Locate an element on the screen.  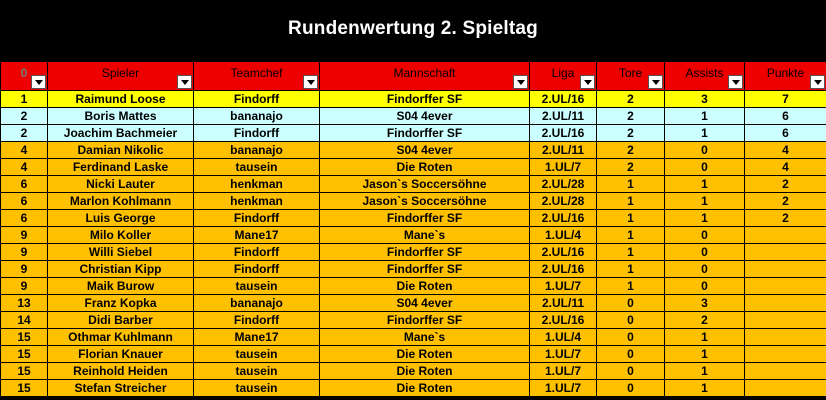
spieler-cell: Maik Burow is located at coordinates (120, 286).